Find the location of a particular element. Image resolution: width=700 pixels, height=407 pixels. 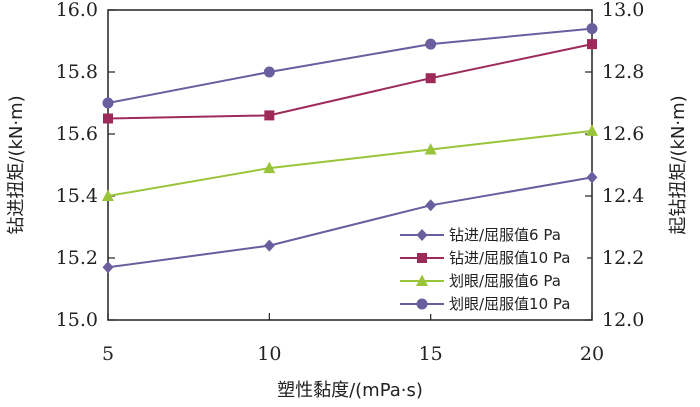

legend-label: 划眼/屈服值10 Pa is located at coordinates (509, 304).